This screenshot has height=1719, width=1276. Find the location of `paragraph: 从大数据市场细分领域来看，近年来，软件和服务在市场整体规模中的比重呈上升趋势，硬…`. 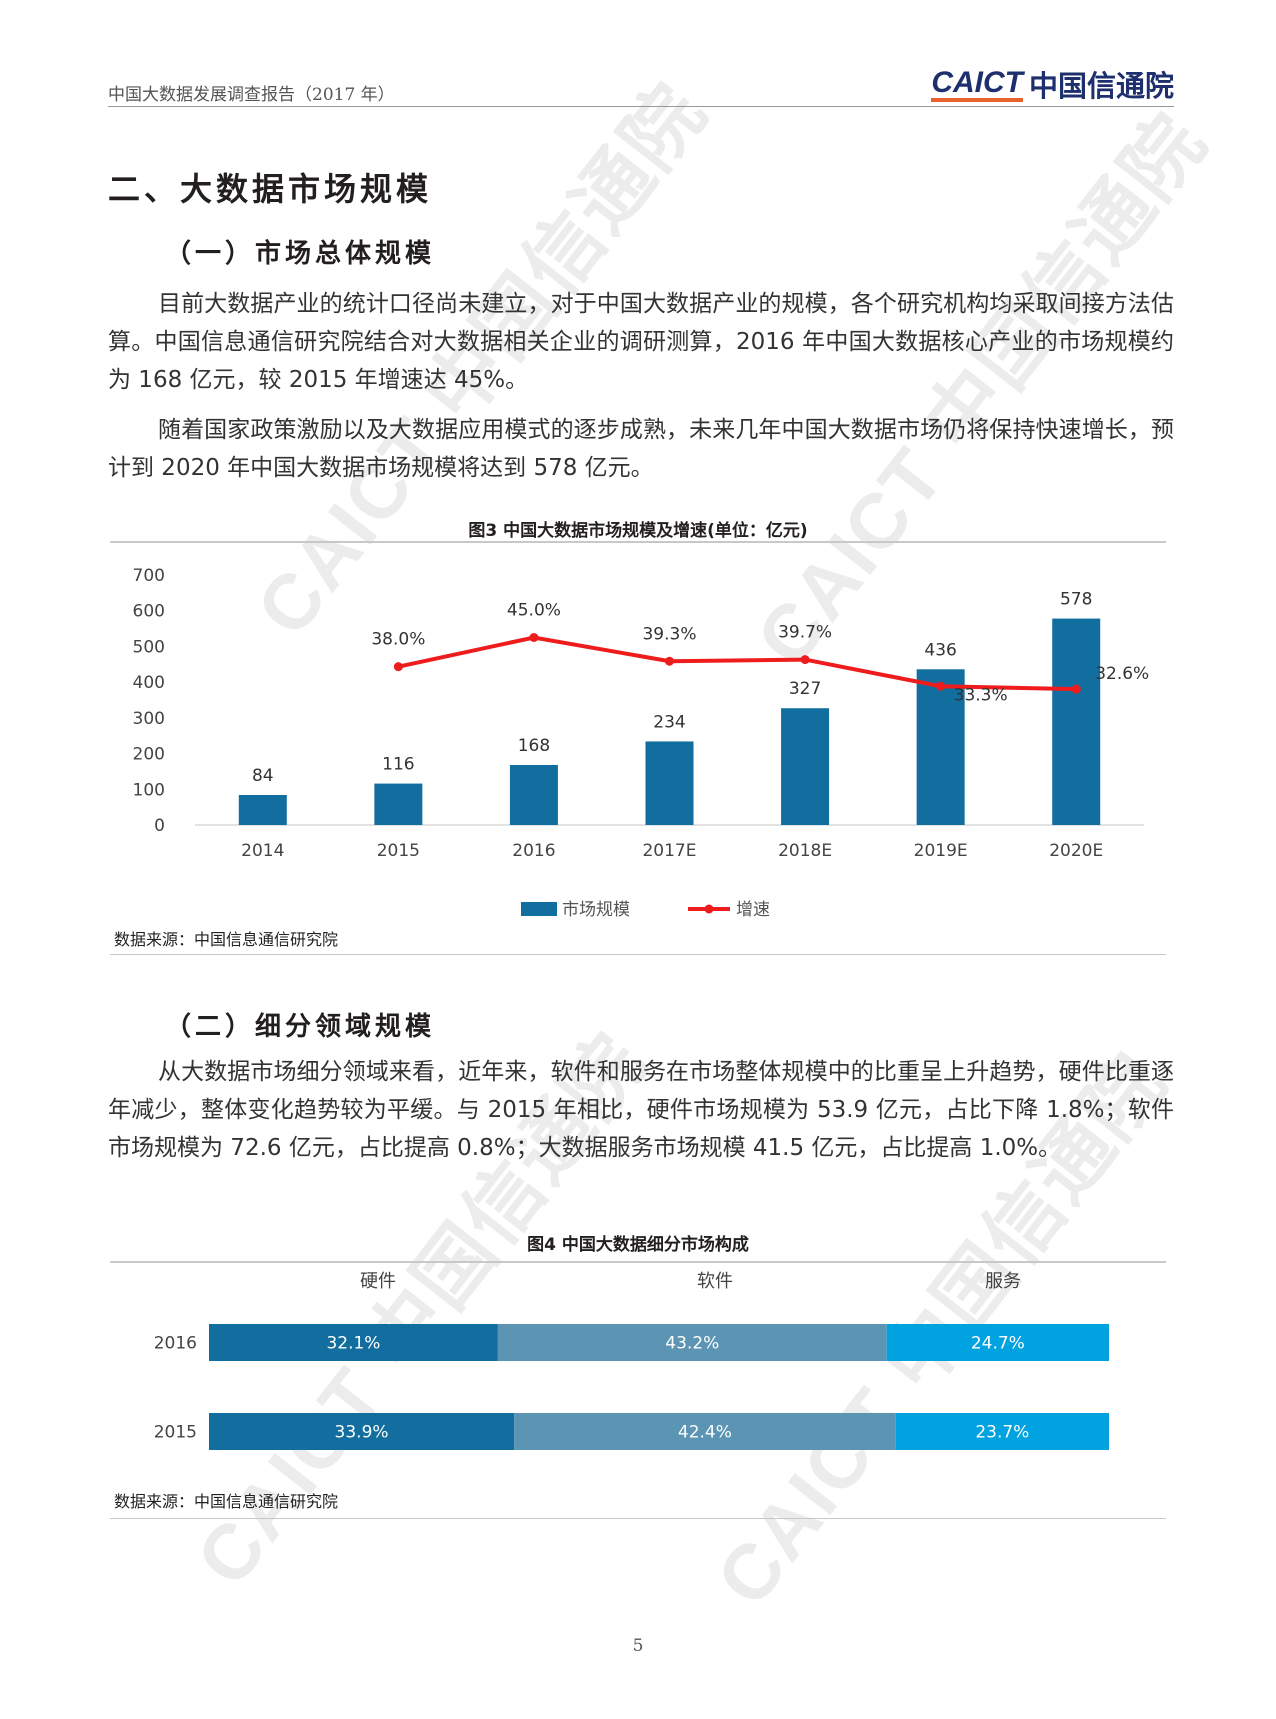

paragraph: 从大数据市场细分领域来看，近年来，软件和服务在市场整体规模中的比重呈上升趋势，硬… is located at coordinates (641, 1110).